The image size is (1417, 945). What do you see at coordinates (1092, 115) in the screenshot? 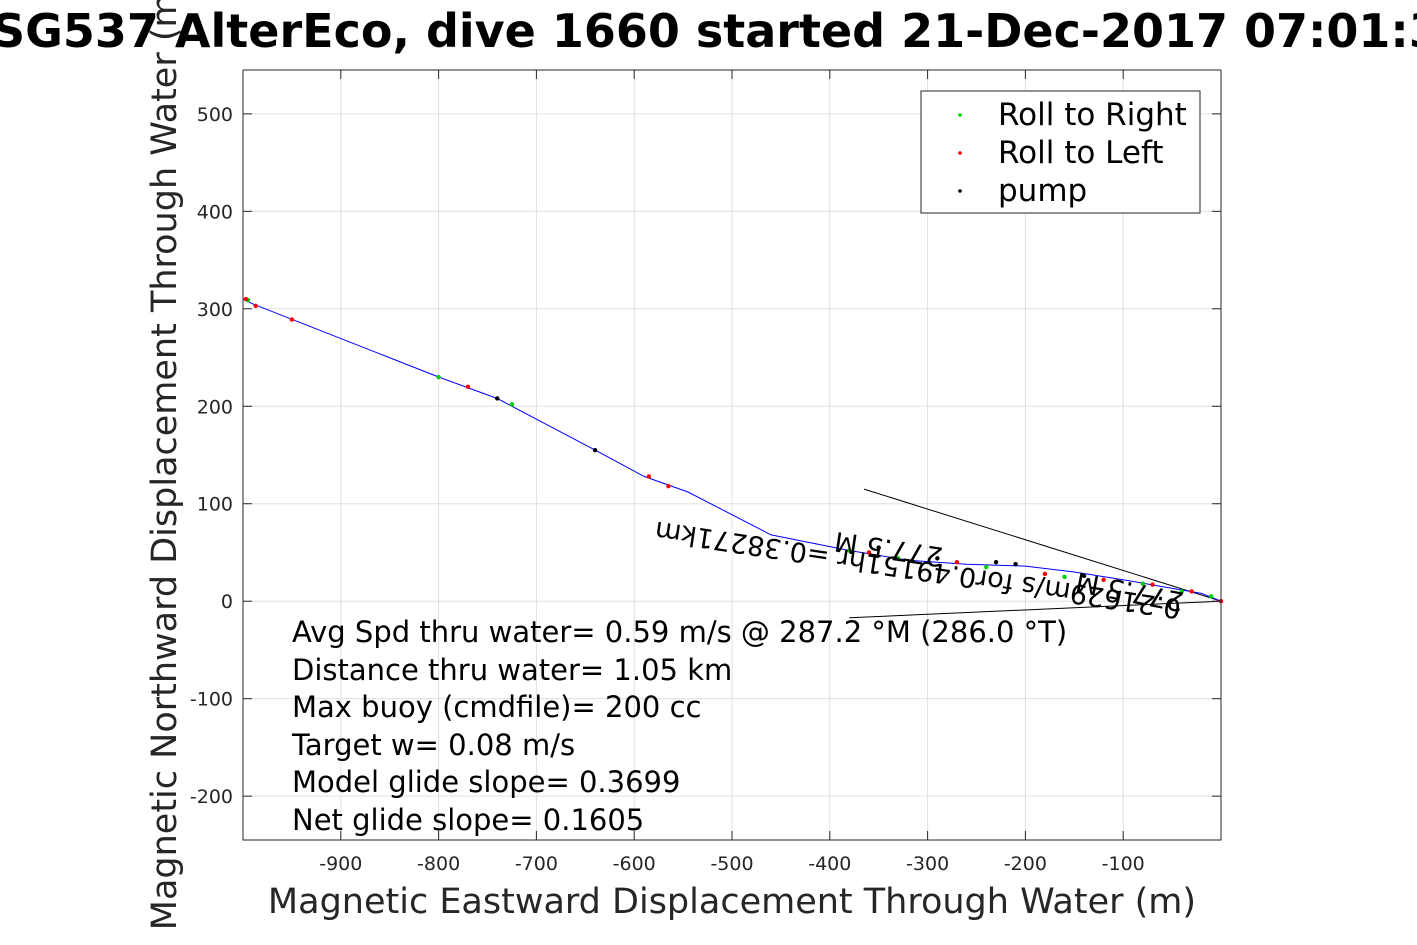
I see `legend-label-roll-right: Roll to Right` at bounding box center [1092, 115].